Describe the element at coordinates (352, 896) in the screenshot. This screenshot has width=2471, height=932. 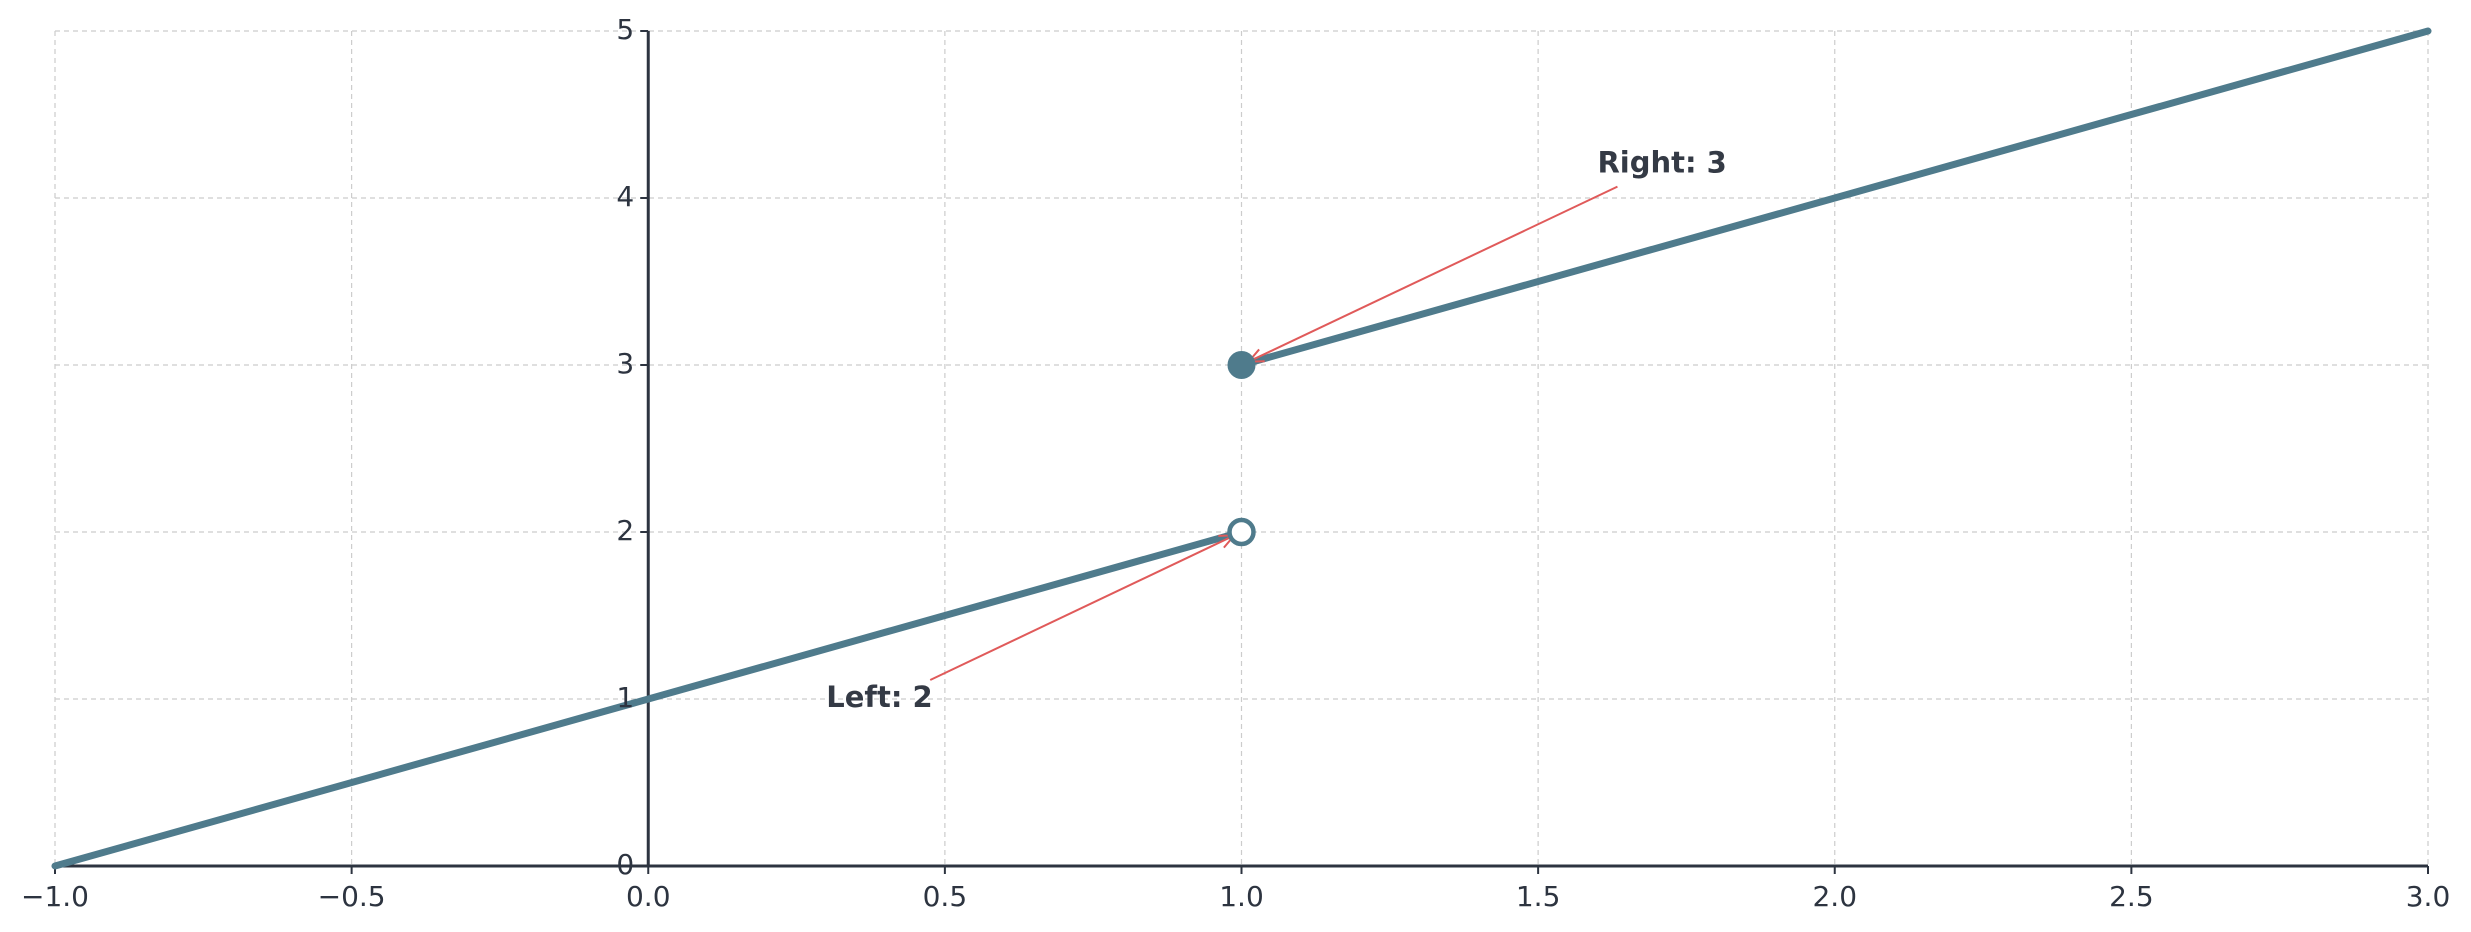
I see `x-tick-label: −0.5` at that location.